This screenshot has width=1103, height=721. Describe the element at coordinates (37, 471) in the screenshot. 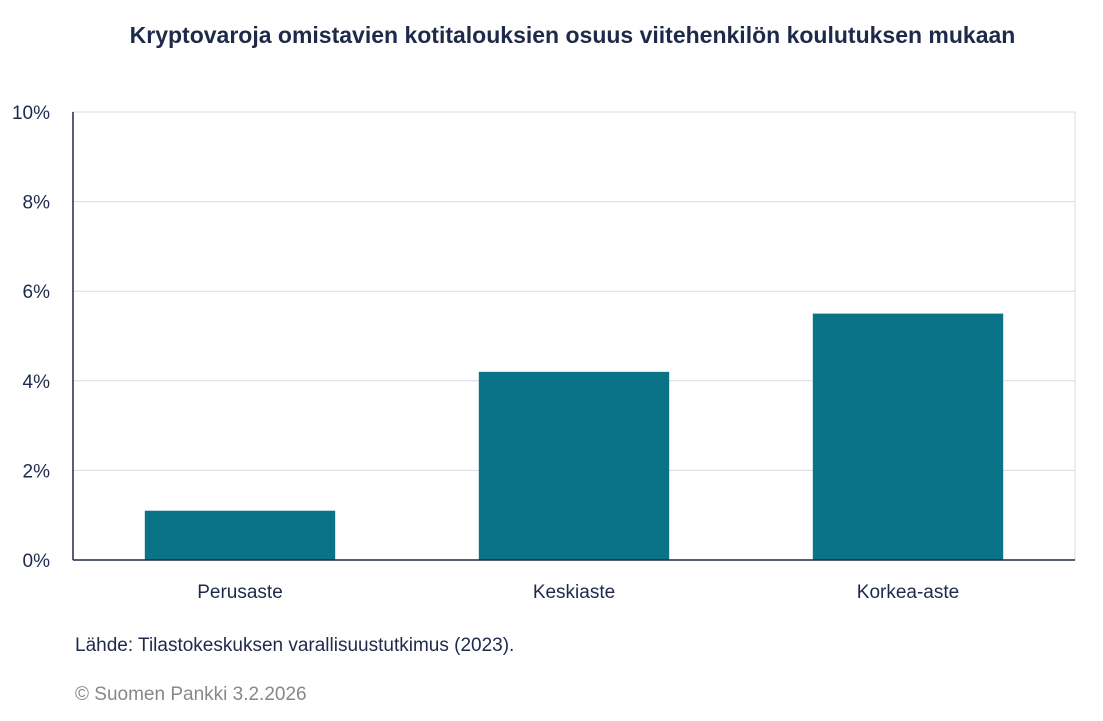

I see `y-tick-label: 2%` at that location.